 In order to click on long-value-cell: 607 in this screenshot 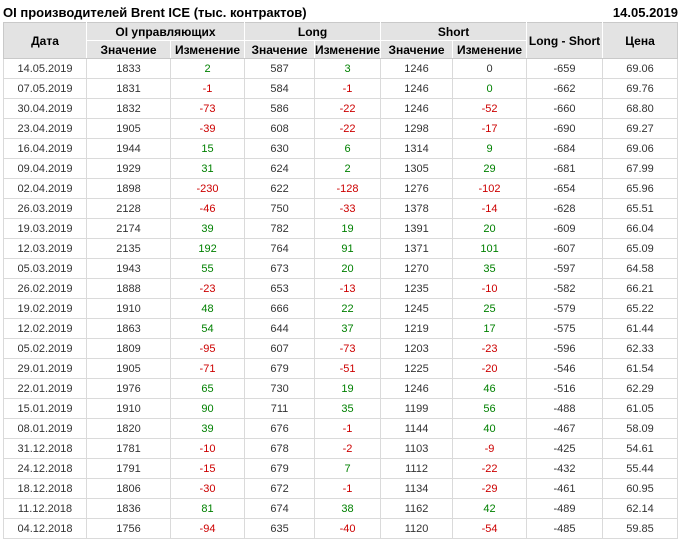, I will do `click(280, 348)`.